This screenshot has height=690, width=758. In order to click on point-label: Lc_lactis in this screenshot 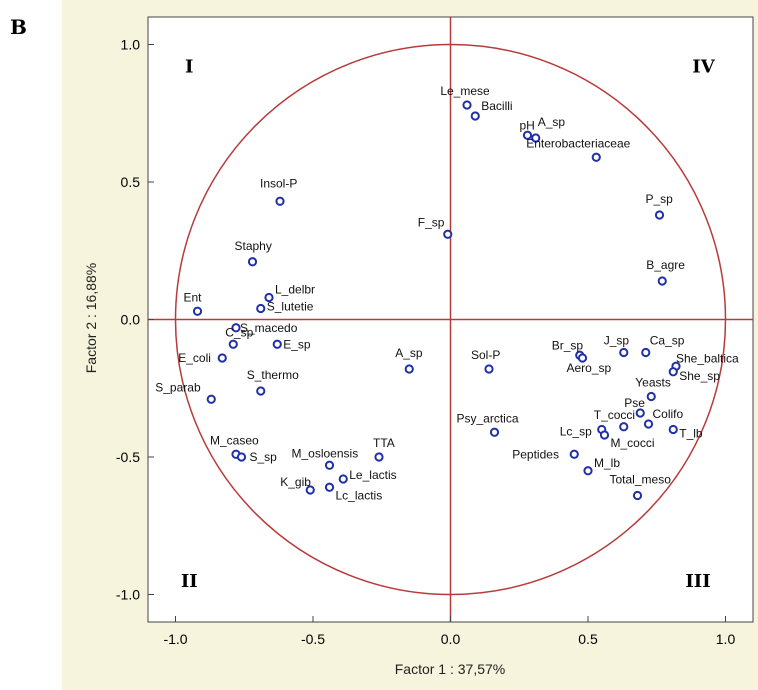, I will do `click(359, 495)`.